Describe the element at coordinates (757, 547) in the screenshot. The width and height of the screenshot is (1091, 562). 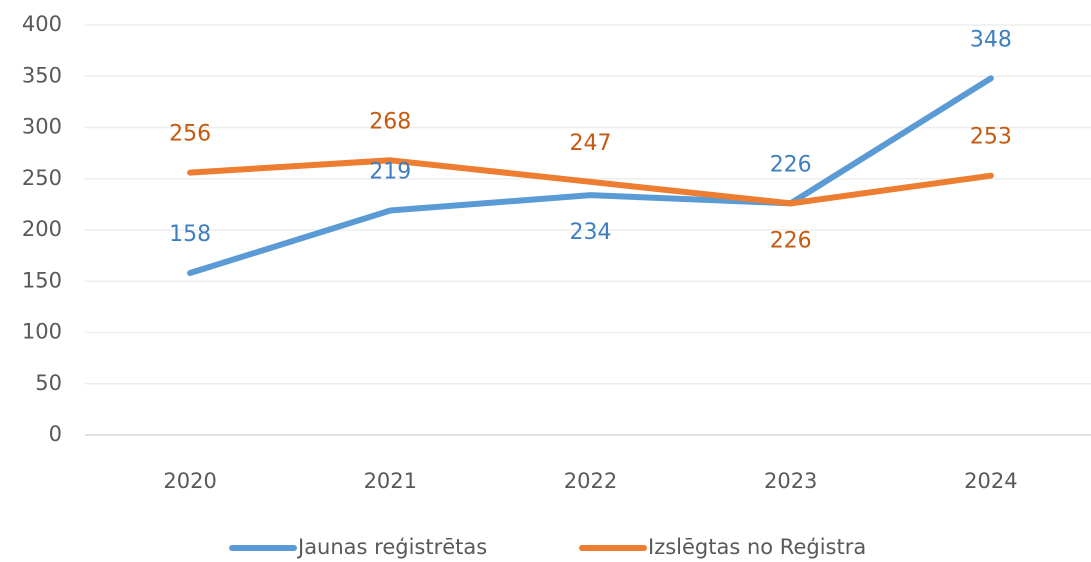
I see `legend-label: Izslēgtas no Reģistra` at that location.